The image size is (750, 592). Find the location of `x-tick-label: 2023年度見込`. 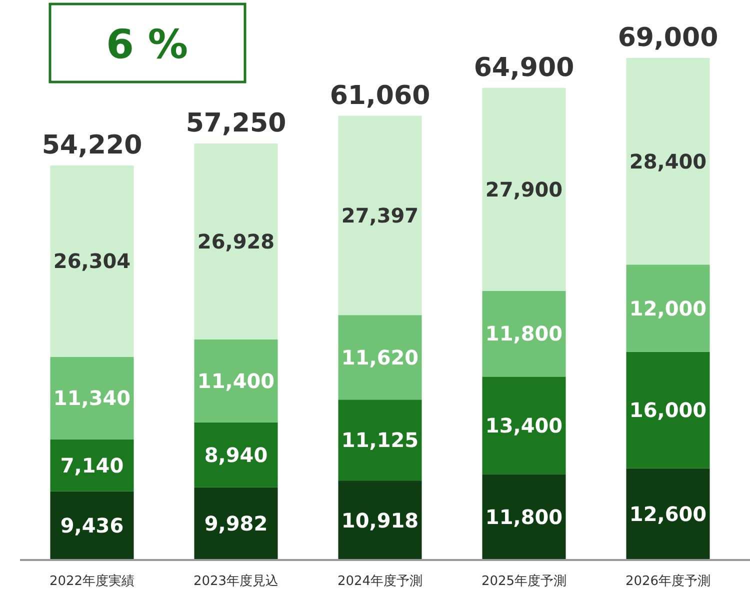

x-tick-label: 2023年度見込 is located at coordinates (236, 581).